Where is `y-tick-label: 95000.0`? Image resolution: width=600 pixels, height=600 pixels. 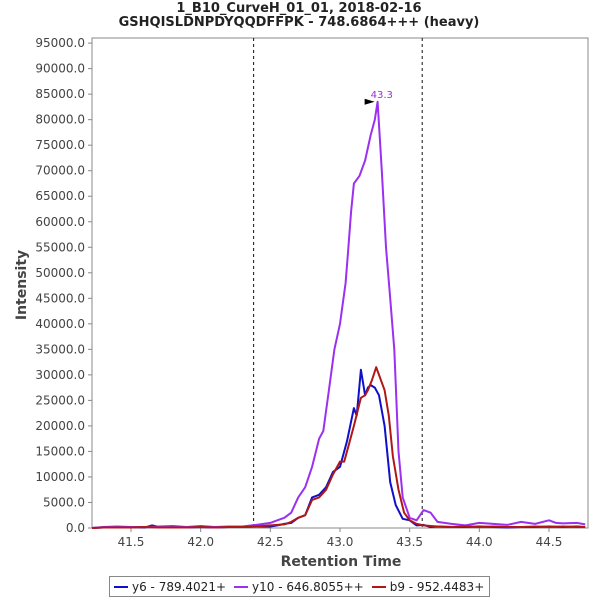 y-tick-label: 95000.0 is located at coordinates (60, 43).